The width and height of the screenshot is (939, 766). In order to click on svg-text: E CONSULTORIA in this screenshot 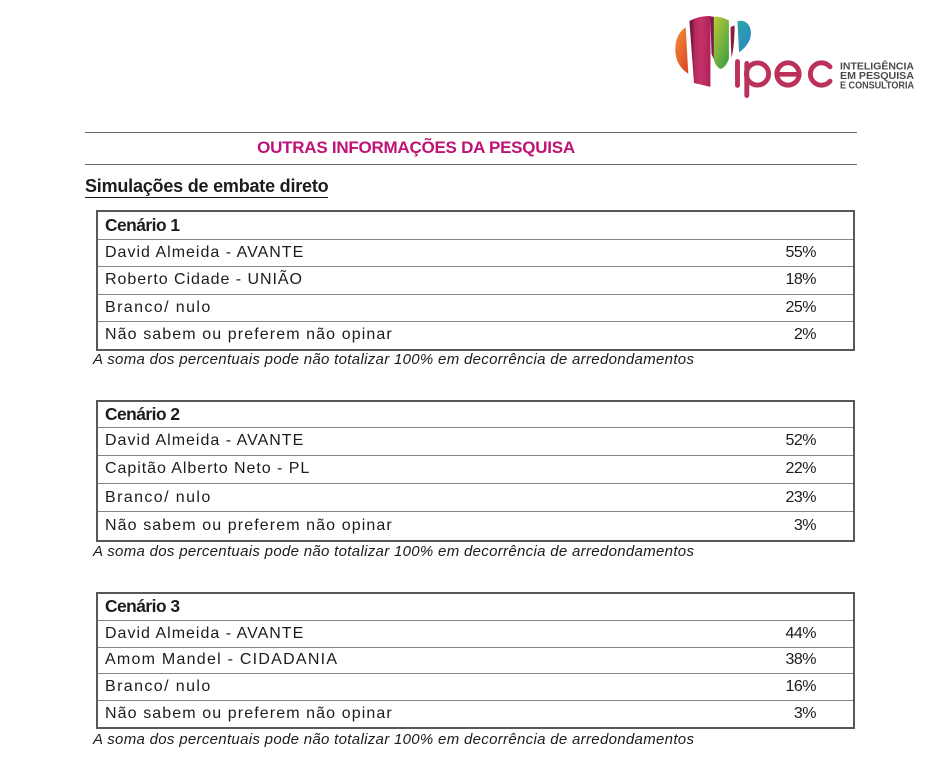, I will do `click(877, 86)`.